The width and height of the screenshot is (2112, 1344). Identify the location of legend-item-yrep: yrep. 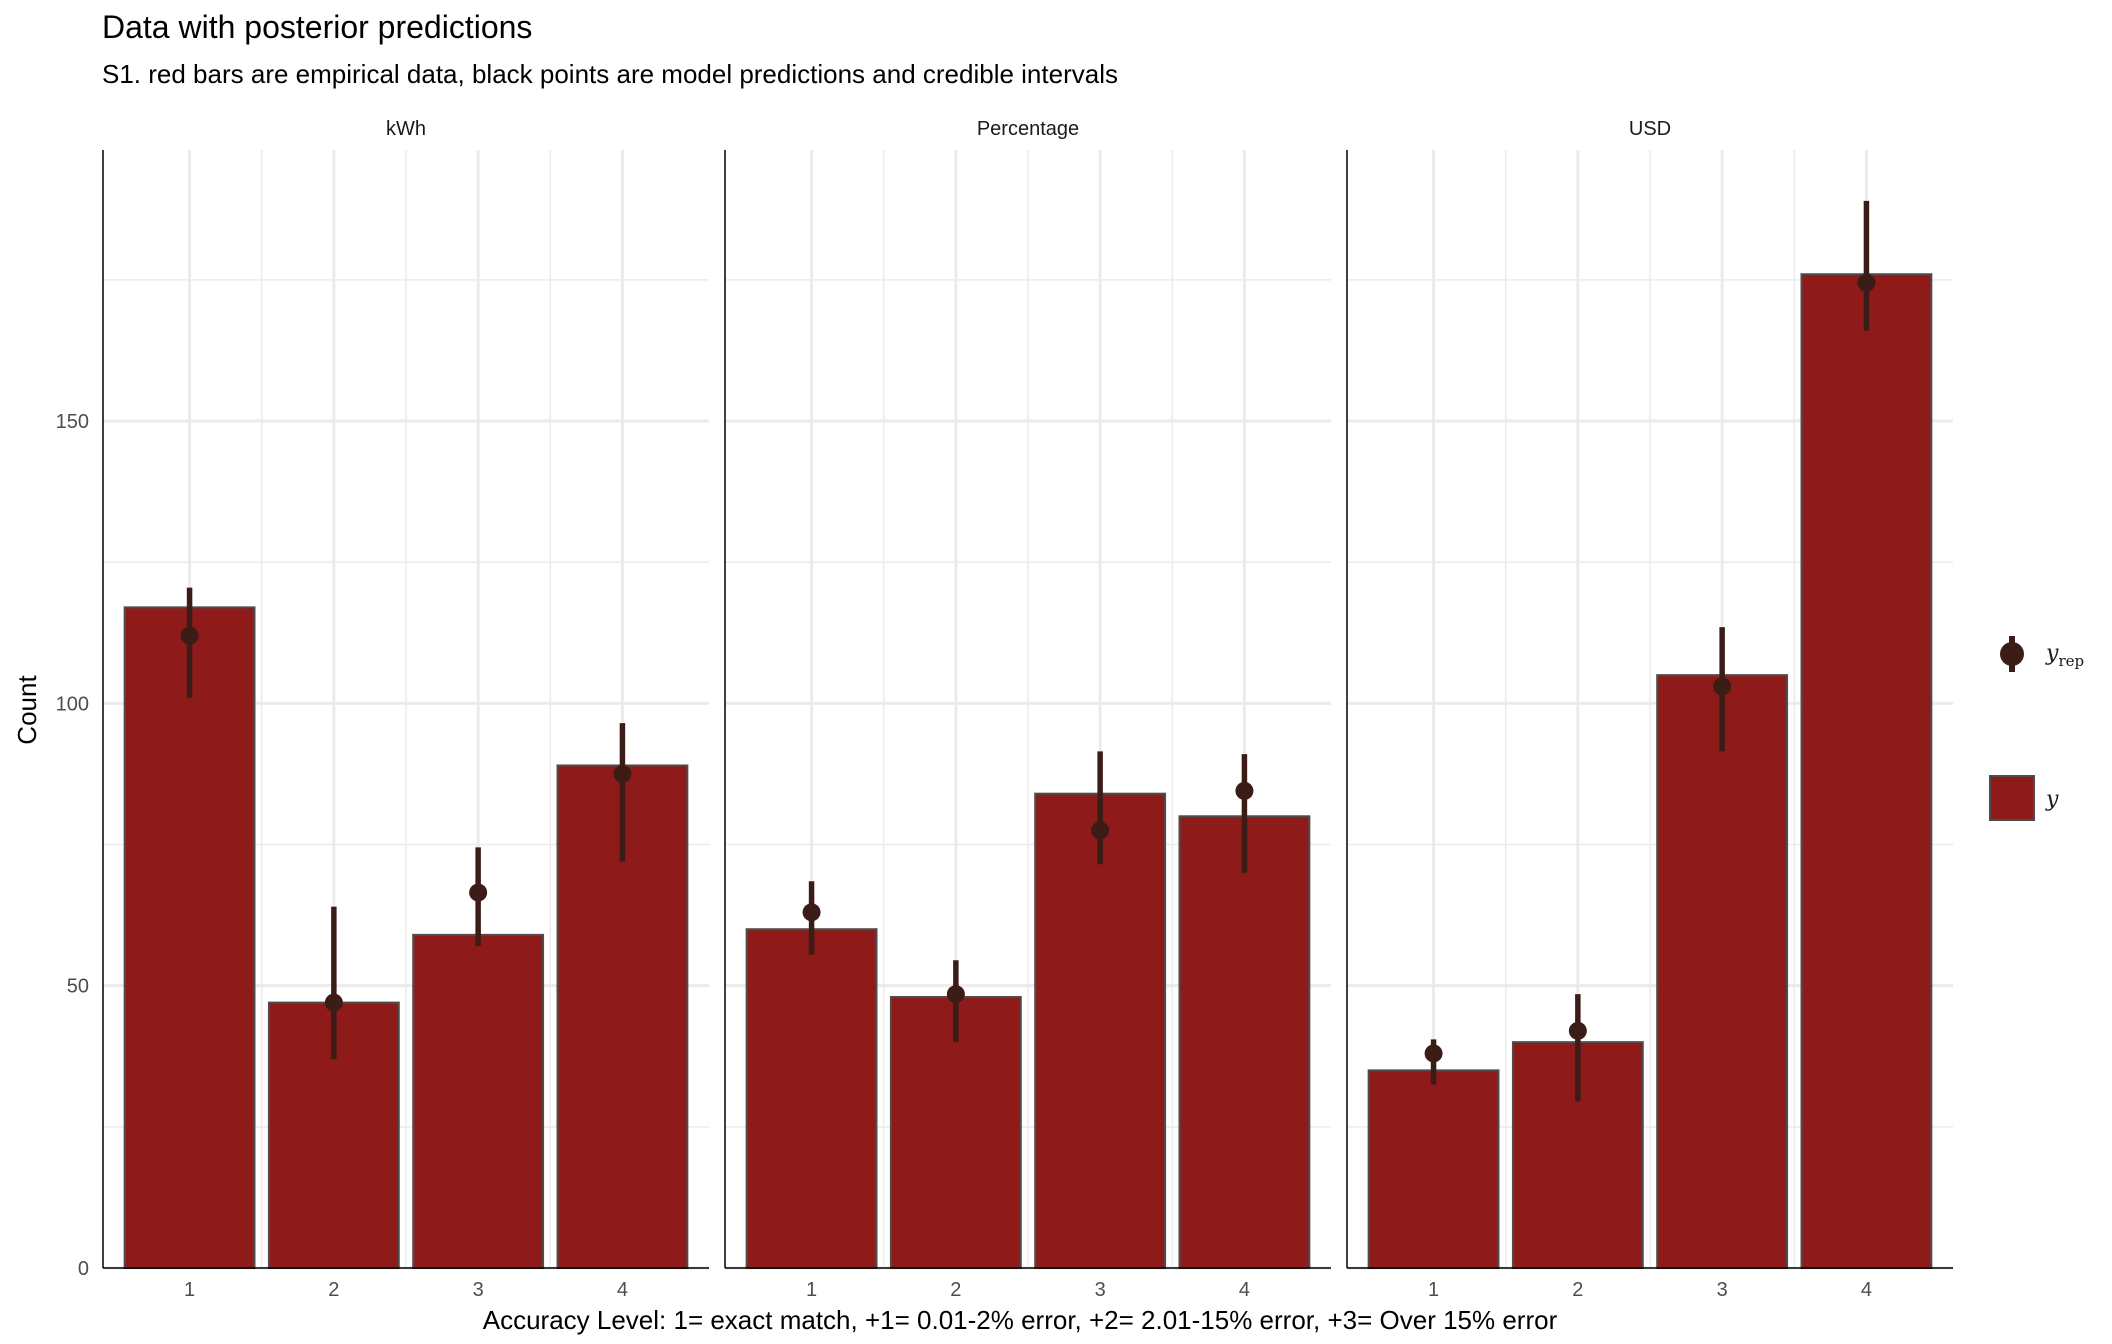
(2042, 654).